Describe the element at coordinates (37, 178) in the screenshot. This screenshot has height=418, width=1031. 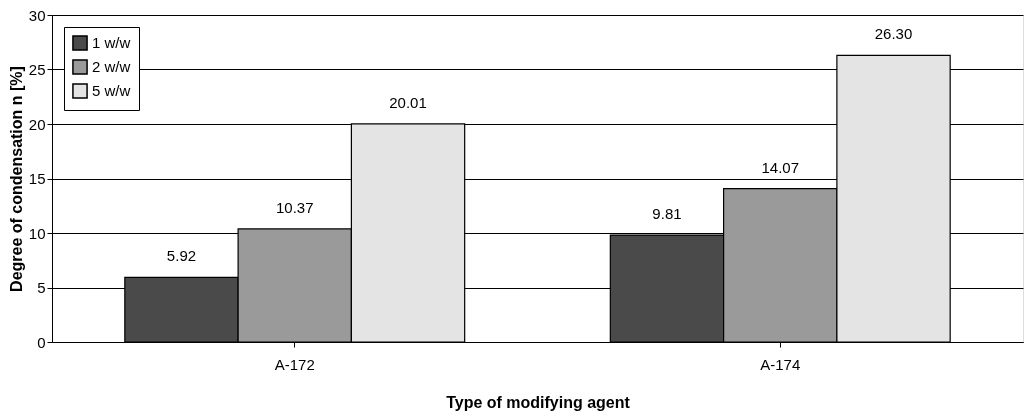
I see `y-tick-label: 15` at that location.